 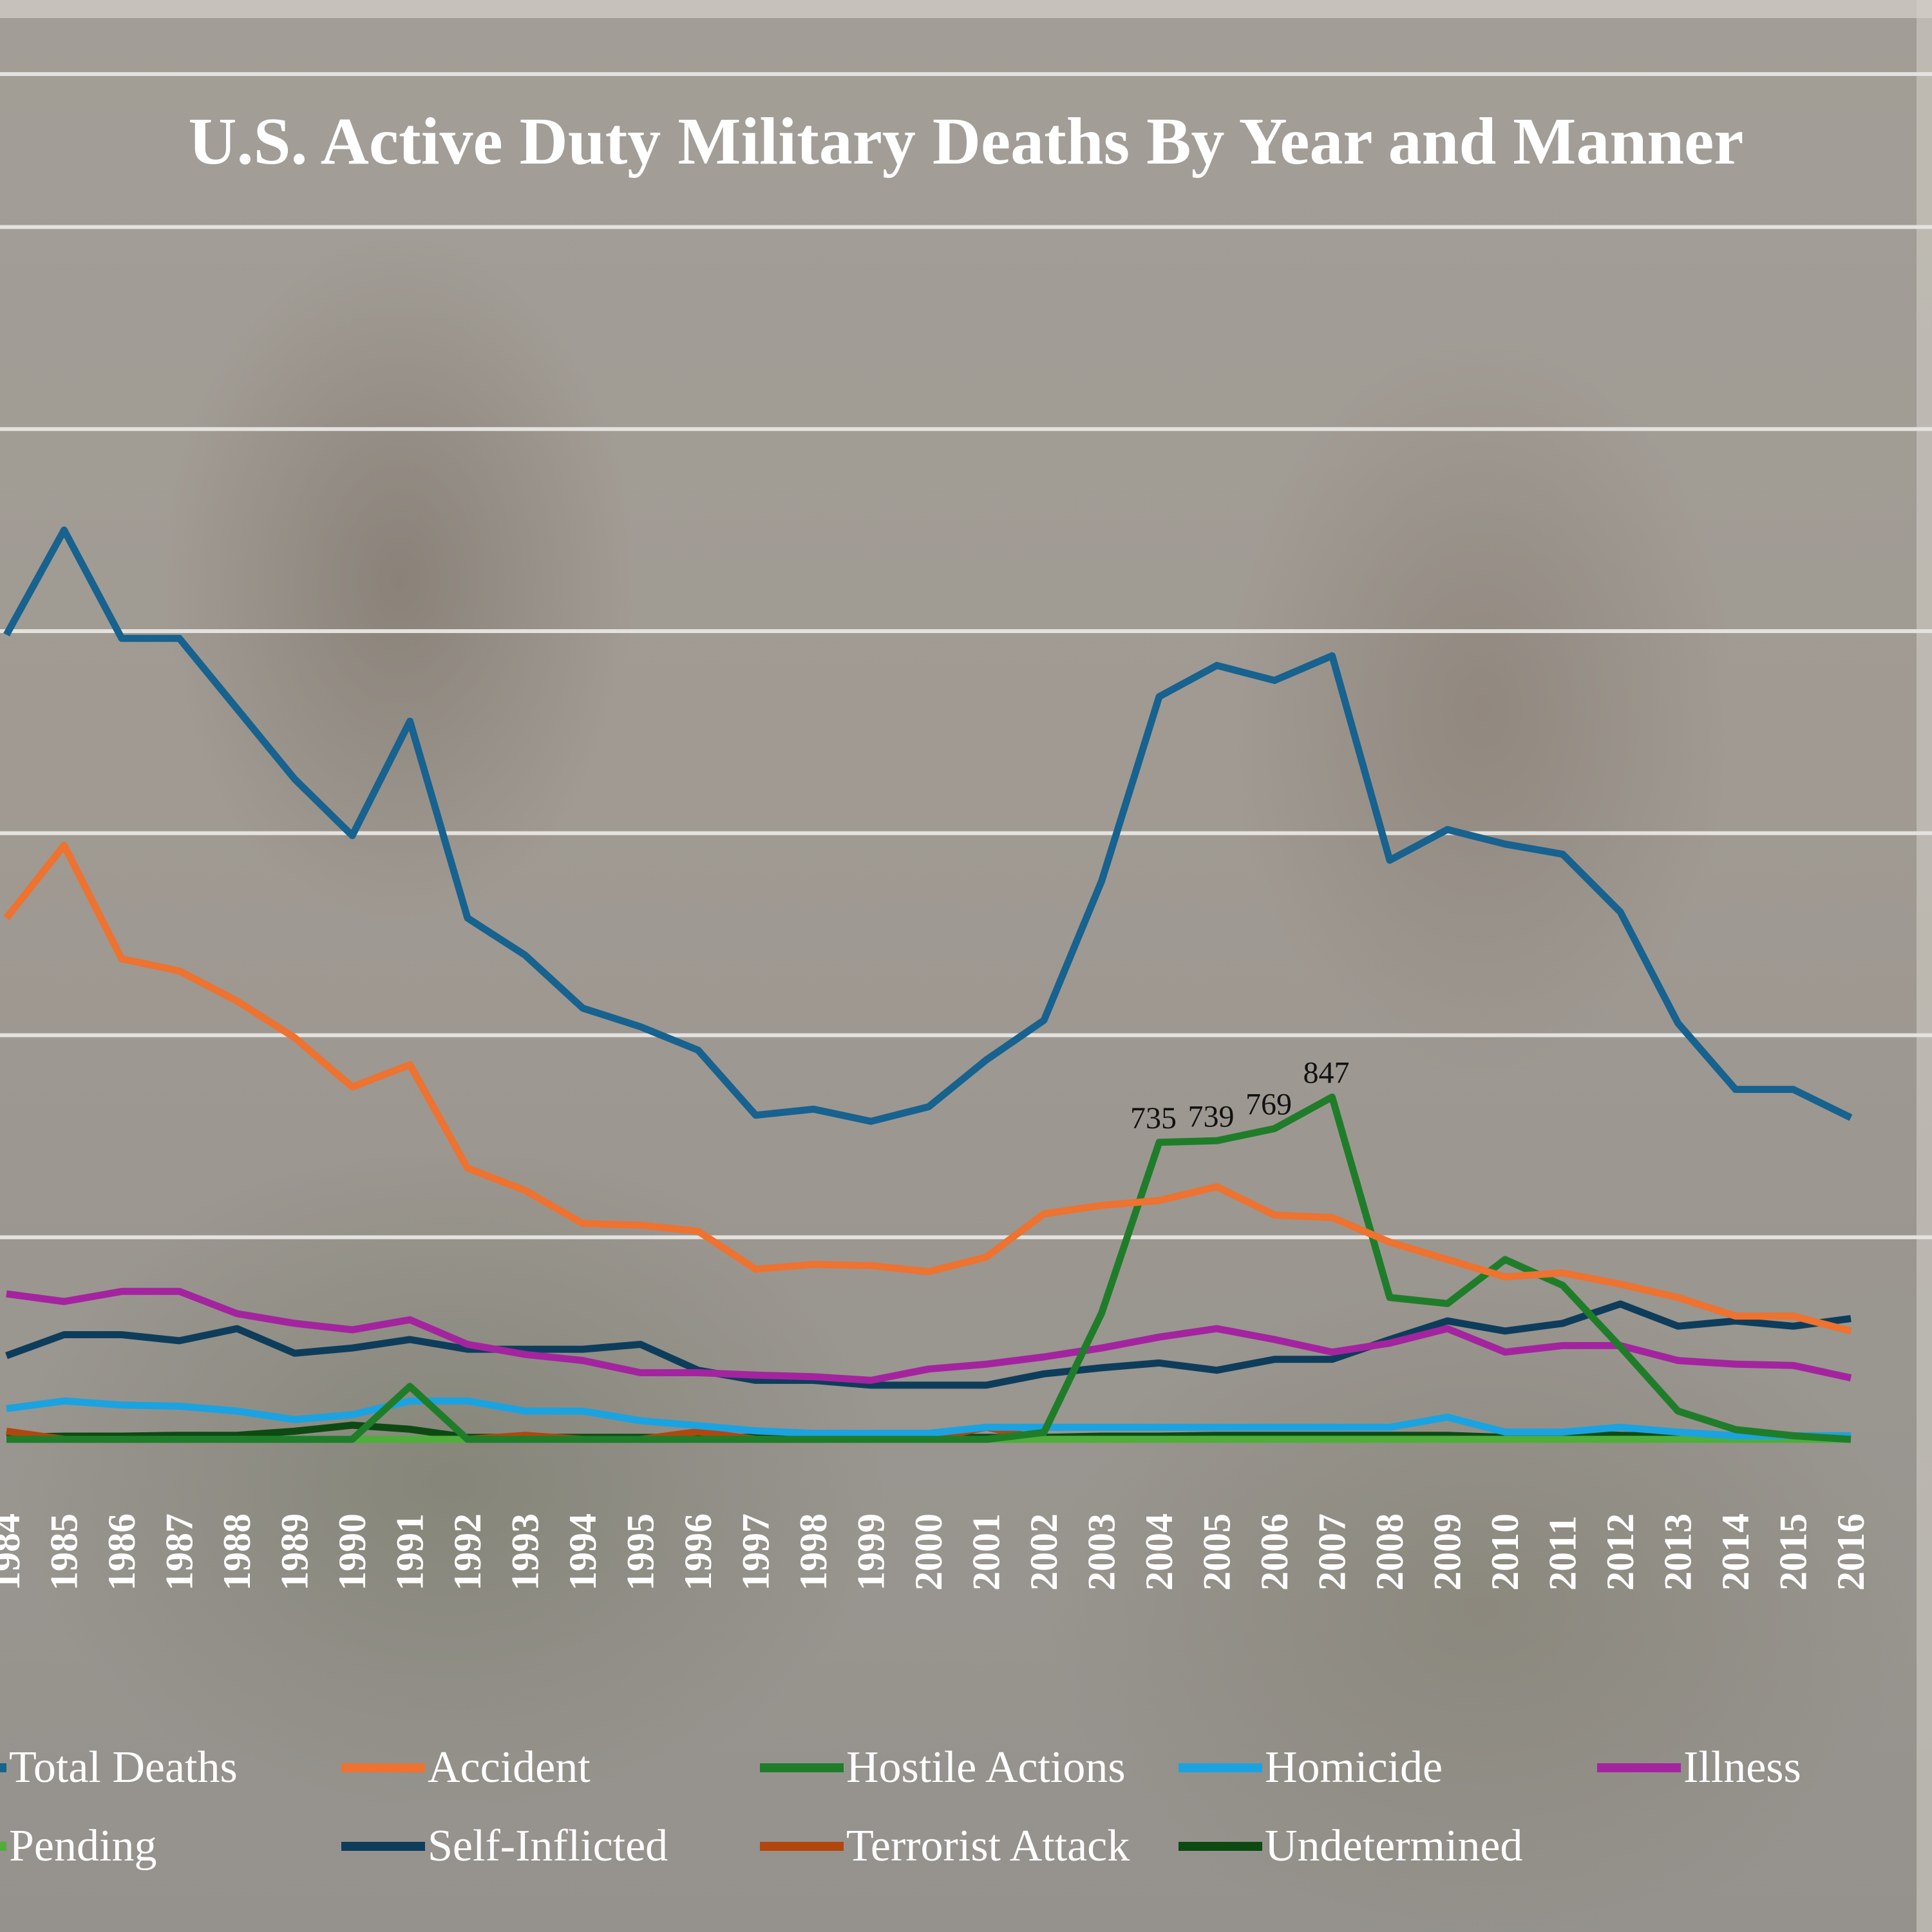 I want to click on data-labels: 735 739 769 847, so click(x=1240, y=1095).